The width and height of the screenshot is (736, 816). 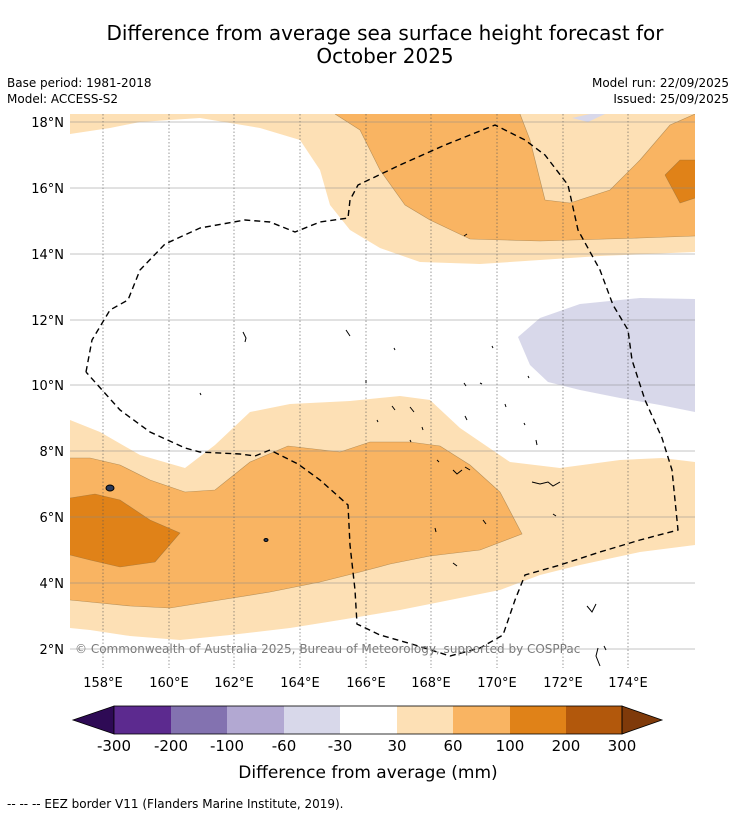 What do you see at coordinates (52, 518) in the screenshot?
I see `lat-label: 6°N` at bounding box center [52, 518].